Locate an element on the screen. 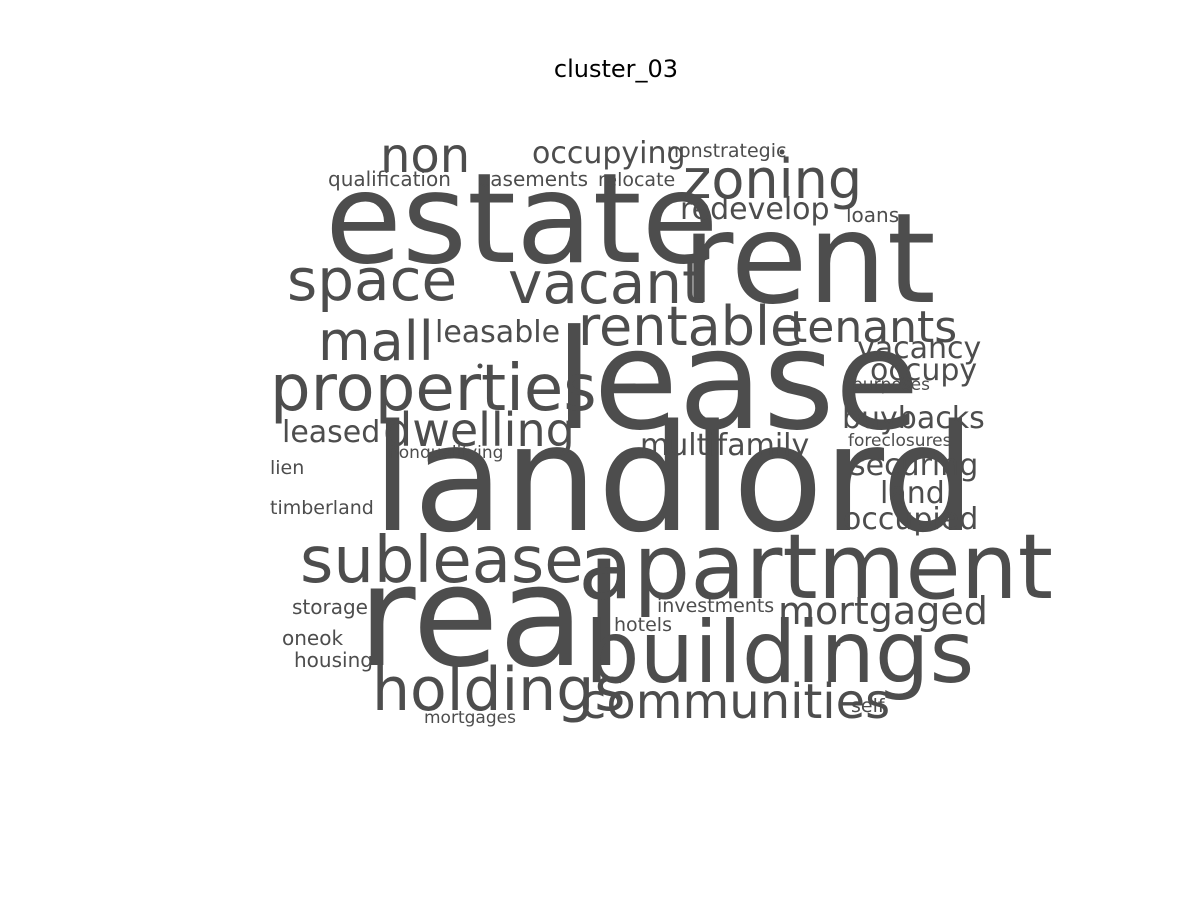 This screenshot has height=900, width=1200. word-nonqualifying: nonqualifying is located at coordinates (445, 453).